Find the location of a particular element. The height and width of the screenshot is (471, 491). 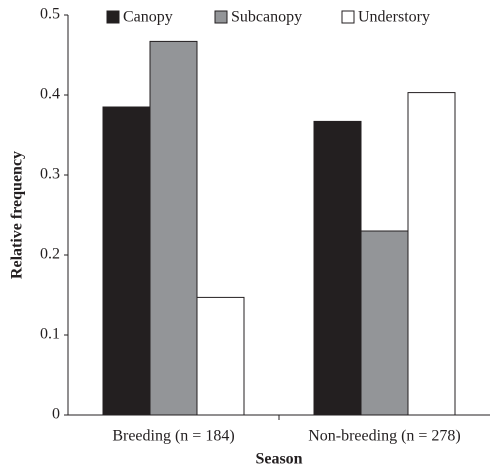

x-axis-label: Season is located at coordinates (278, 459).